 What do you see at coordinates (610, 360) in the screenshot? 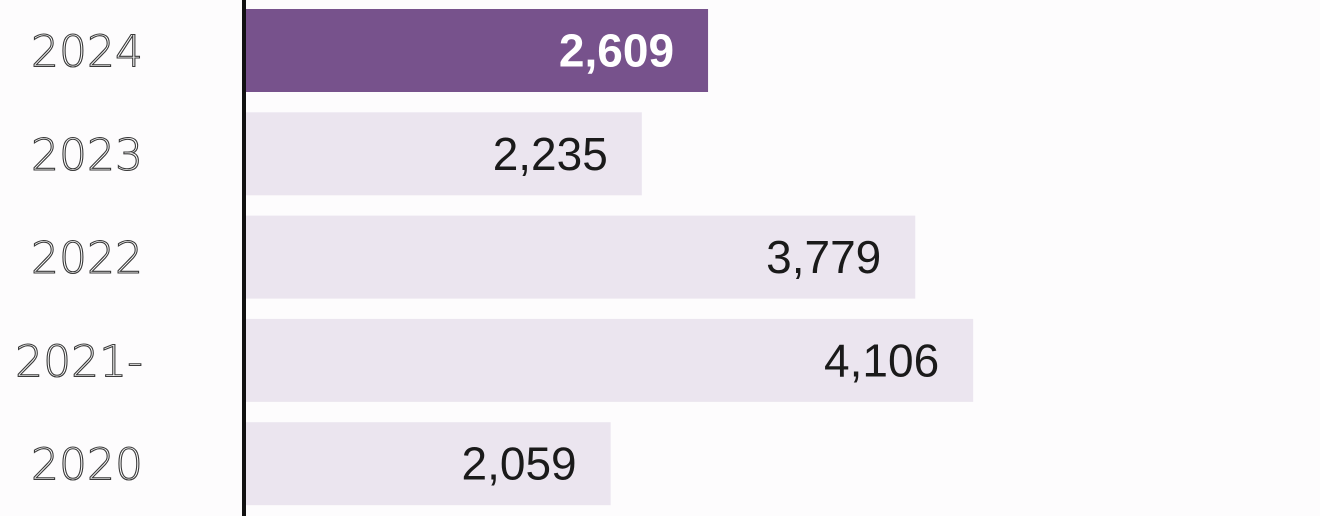
I see `bar-2021` at bounding box center [610, 360].